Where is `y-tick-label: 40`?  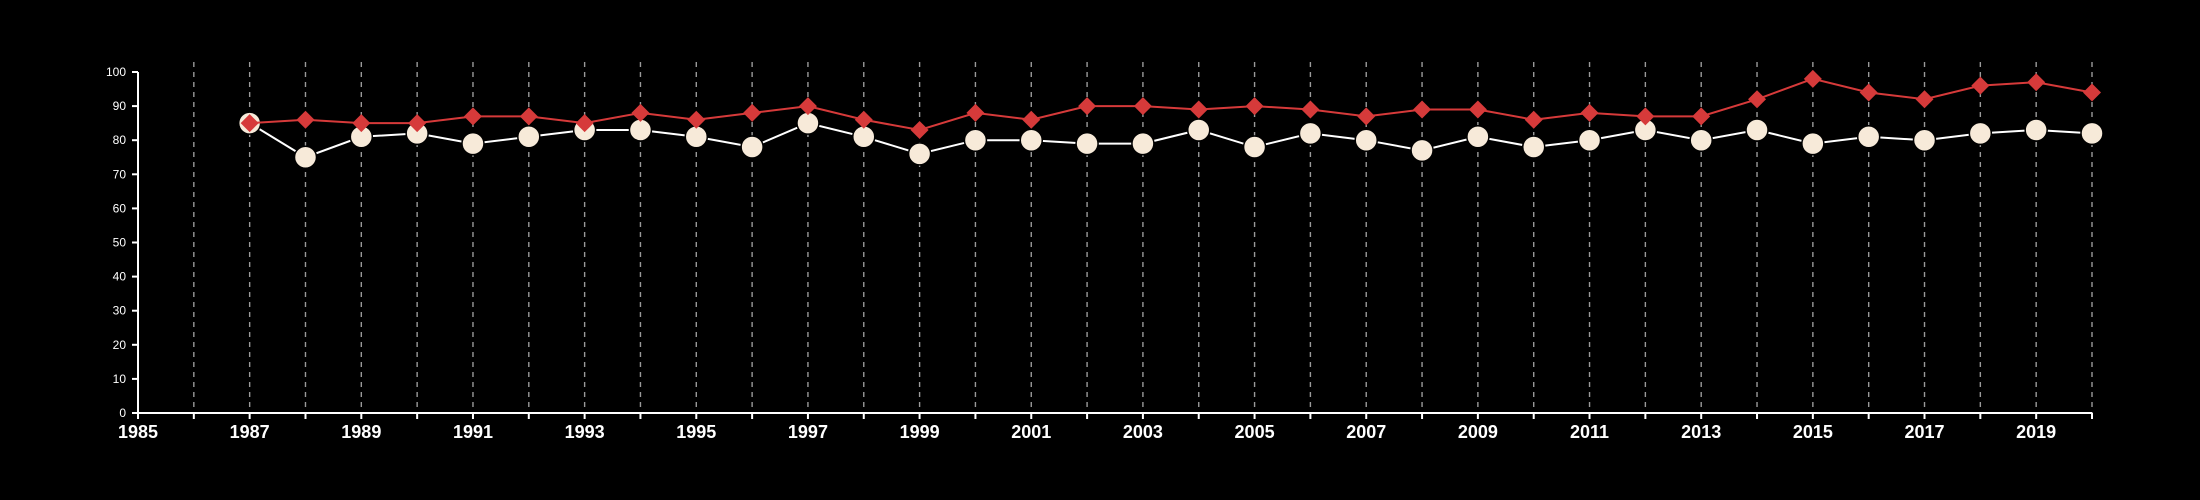 y-tick-label: 40 is located at coordinates (120, 277).